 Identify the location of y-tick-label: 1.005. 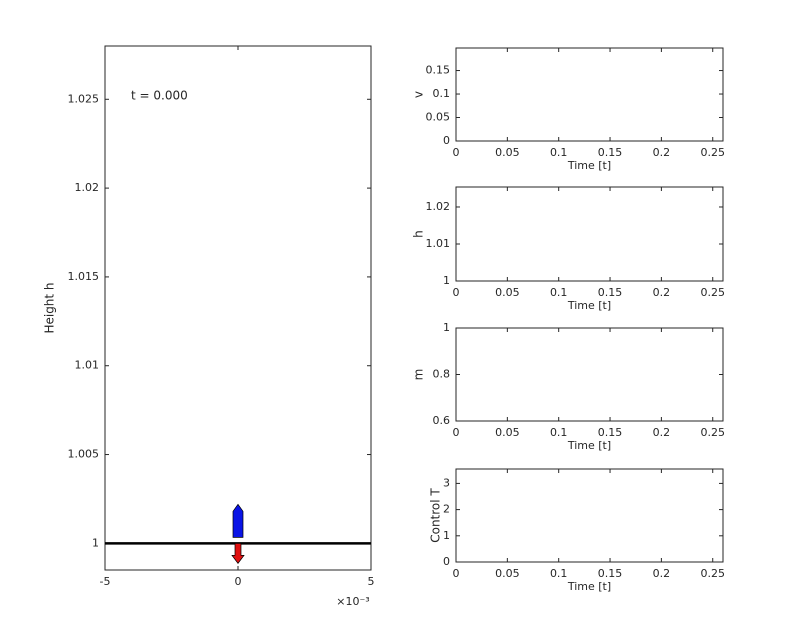
(84, 454).